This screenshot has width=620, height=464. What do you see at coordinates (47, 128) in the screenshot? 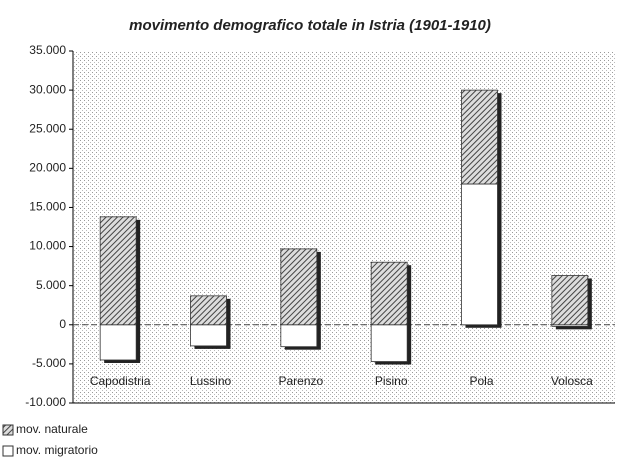
I see `y-tick-label: 25.000` at bounding box center [47, 128].